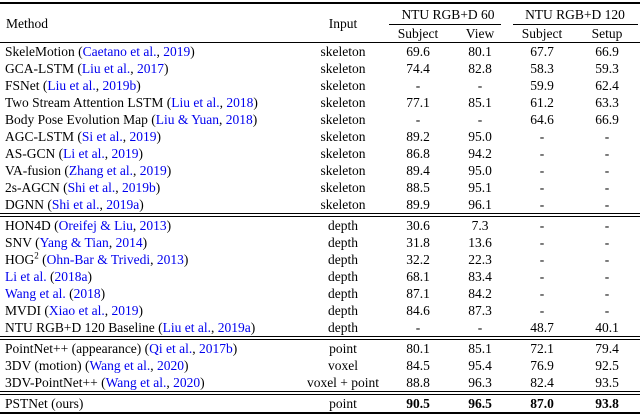 The image size is (640, 415). I want to click on method-cell: HOG2 (Ohn-Bar & Trivedi, 2013), so click(150, 259).